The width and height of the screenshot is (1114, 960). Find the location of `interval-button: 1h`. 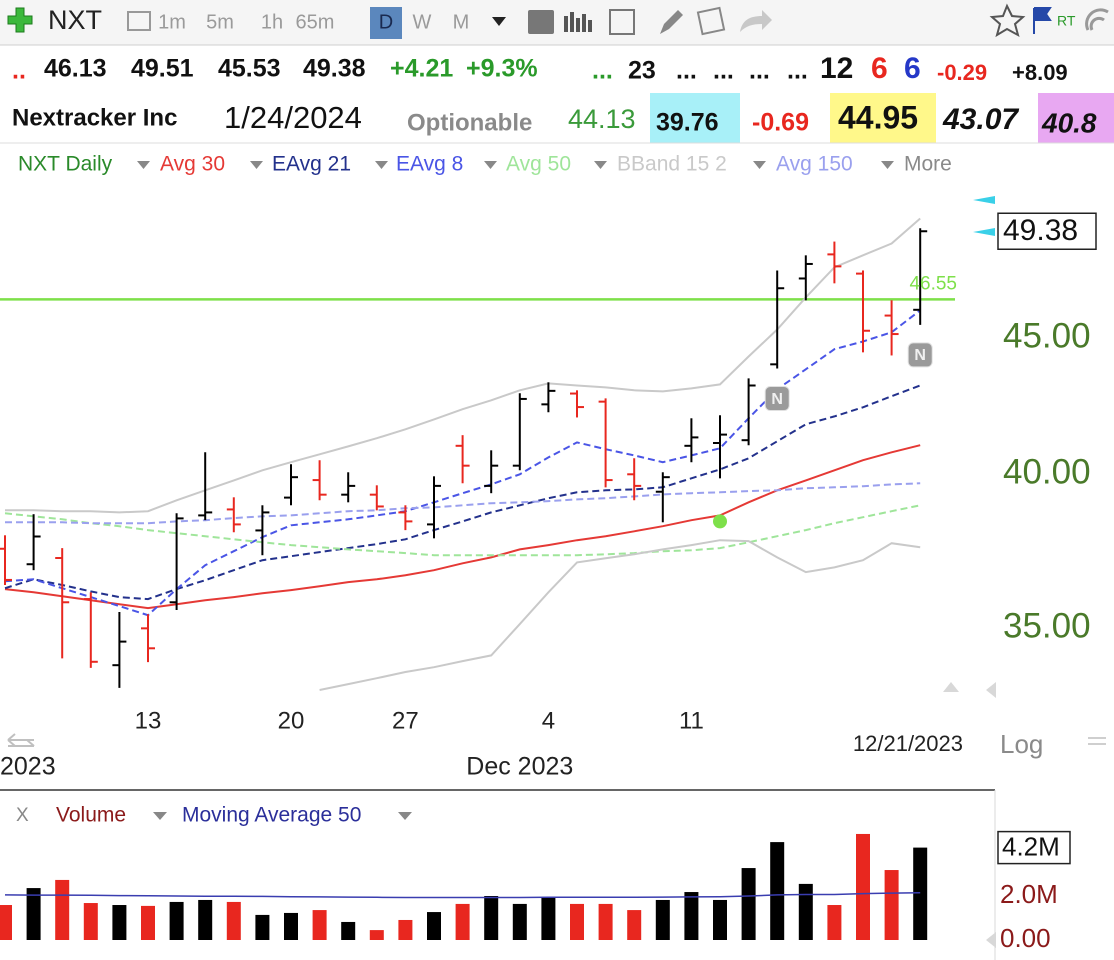

interval-button: 1h is located at coordinates (272, 22).